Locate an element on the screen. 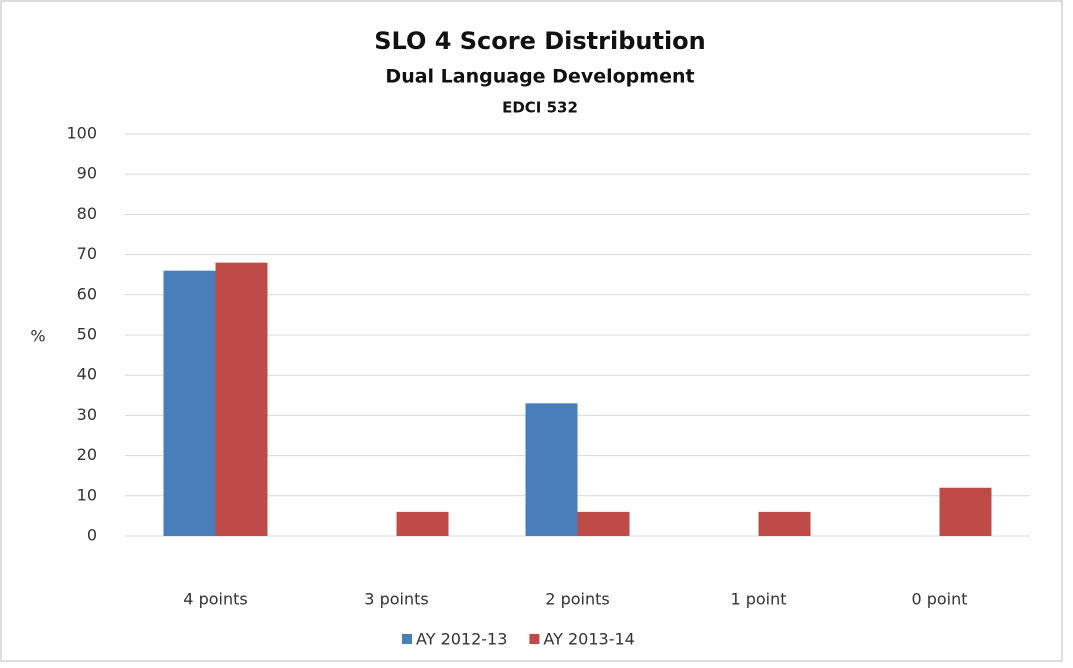 The width and height of the screenshot is (1073, 668). y-tick-label: 20 is located at coordinates (87, 454).